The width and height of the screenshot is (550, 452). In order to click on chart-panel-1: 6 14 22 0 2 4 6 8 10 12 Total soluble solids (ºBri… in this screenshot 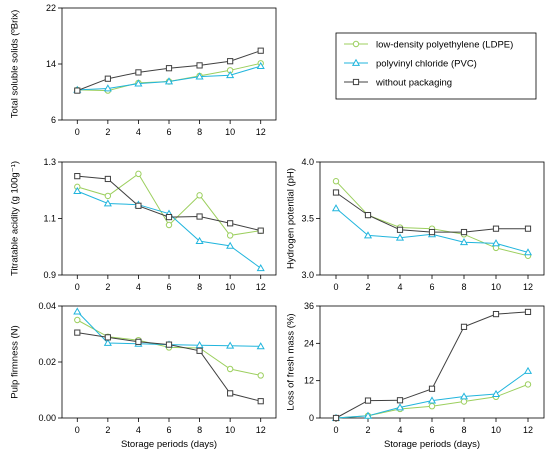, I will do `click(143, 70)`.